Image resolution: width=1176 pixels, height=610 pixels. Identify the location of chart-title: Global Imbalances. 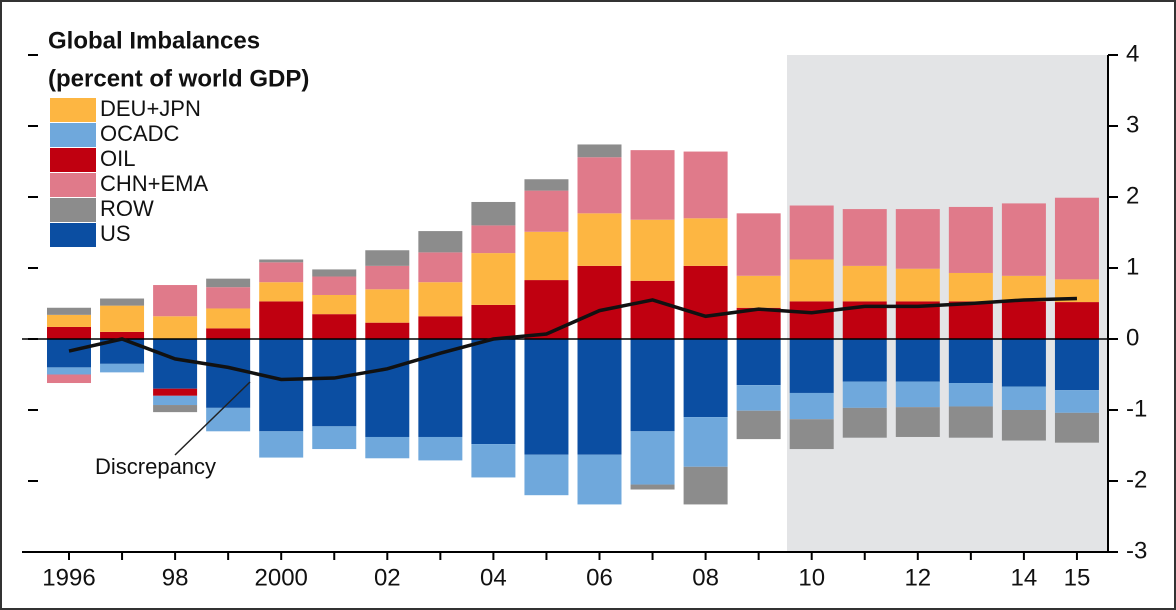
(154, 40).